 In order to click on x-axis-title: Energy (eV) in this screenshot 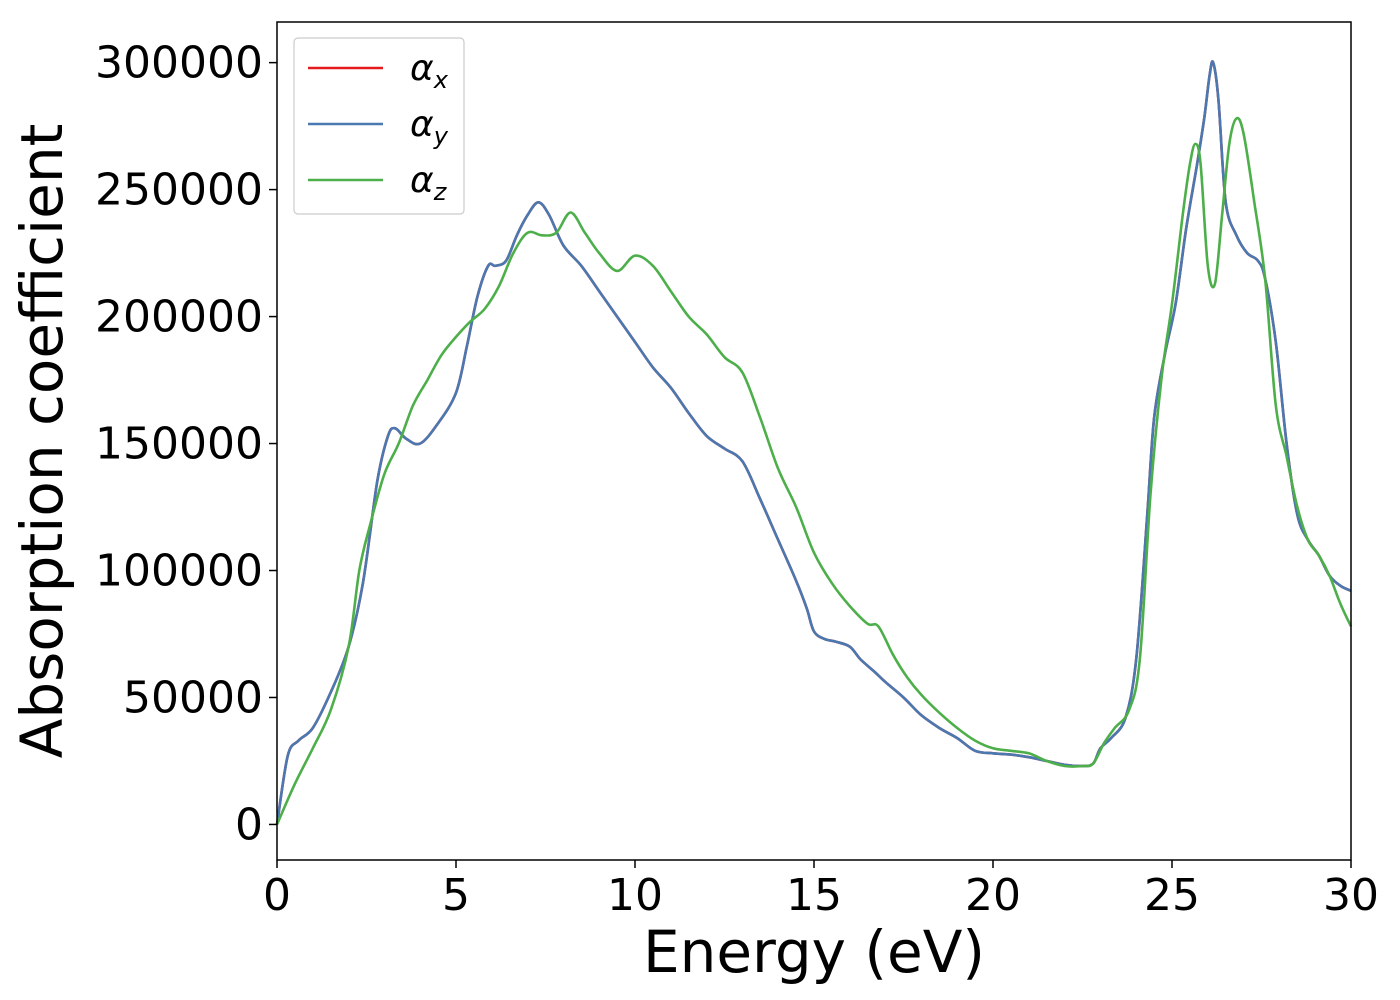, I will do `click(814, 952)`.